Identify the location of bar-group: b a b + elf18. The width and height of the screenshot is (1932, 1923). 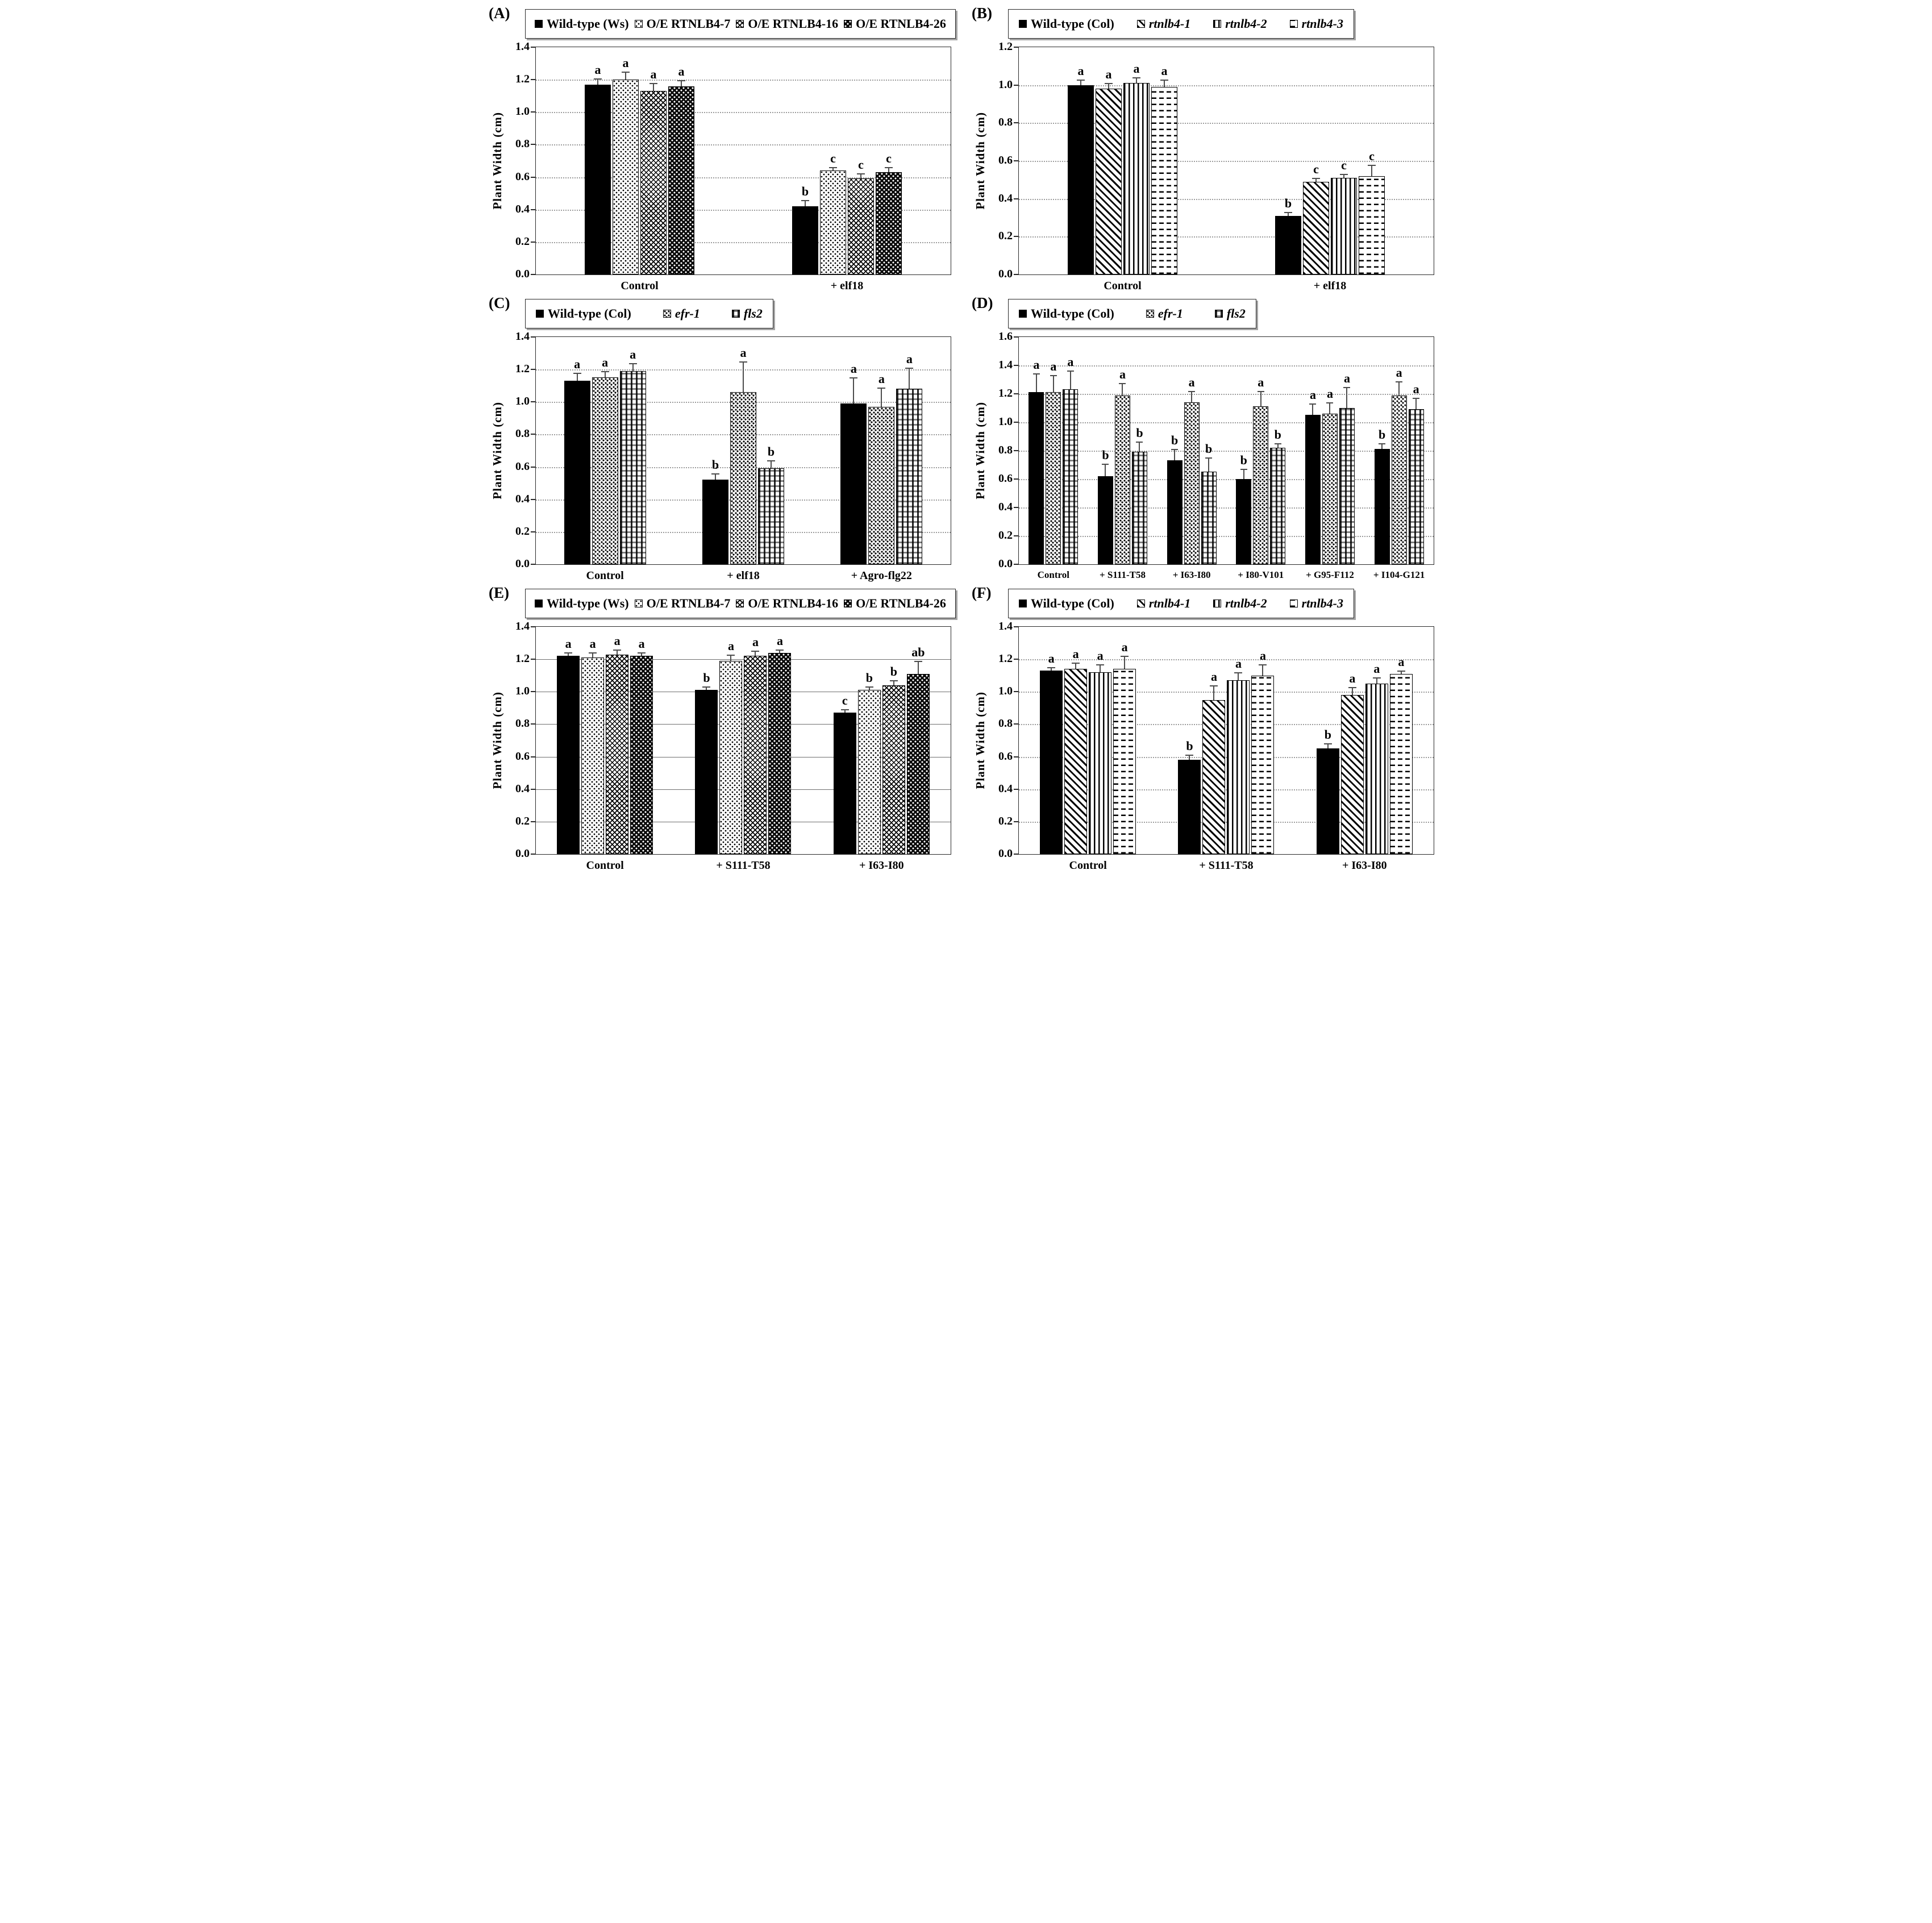
(743, 459).